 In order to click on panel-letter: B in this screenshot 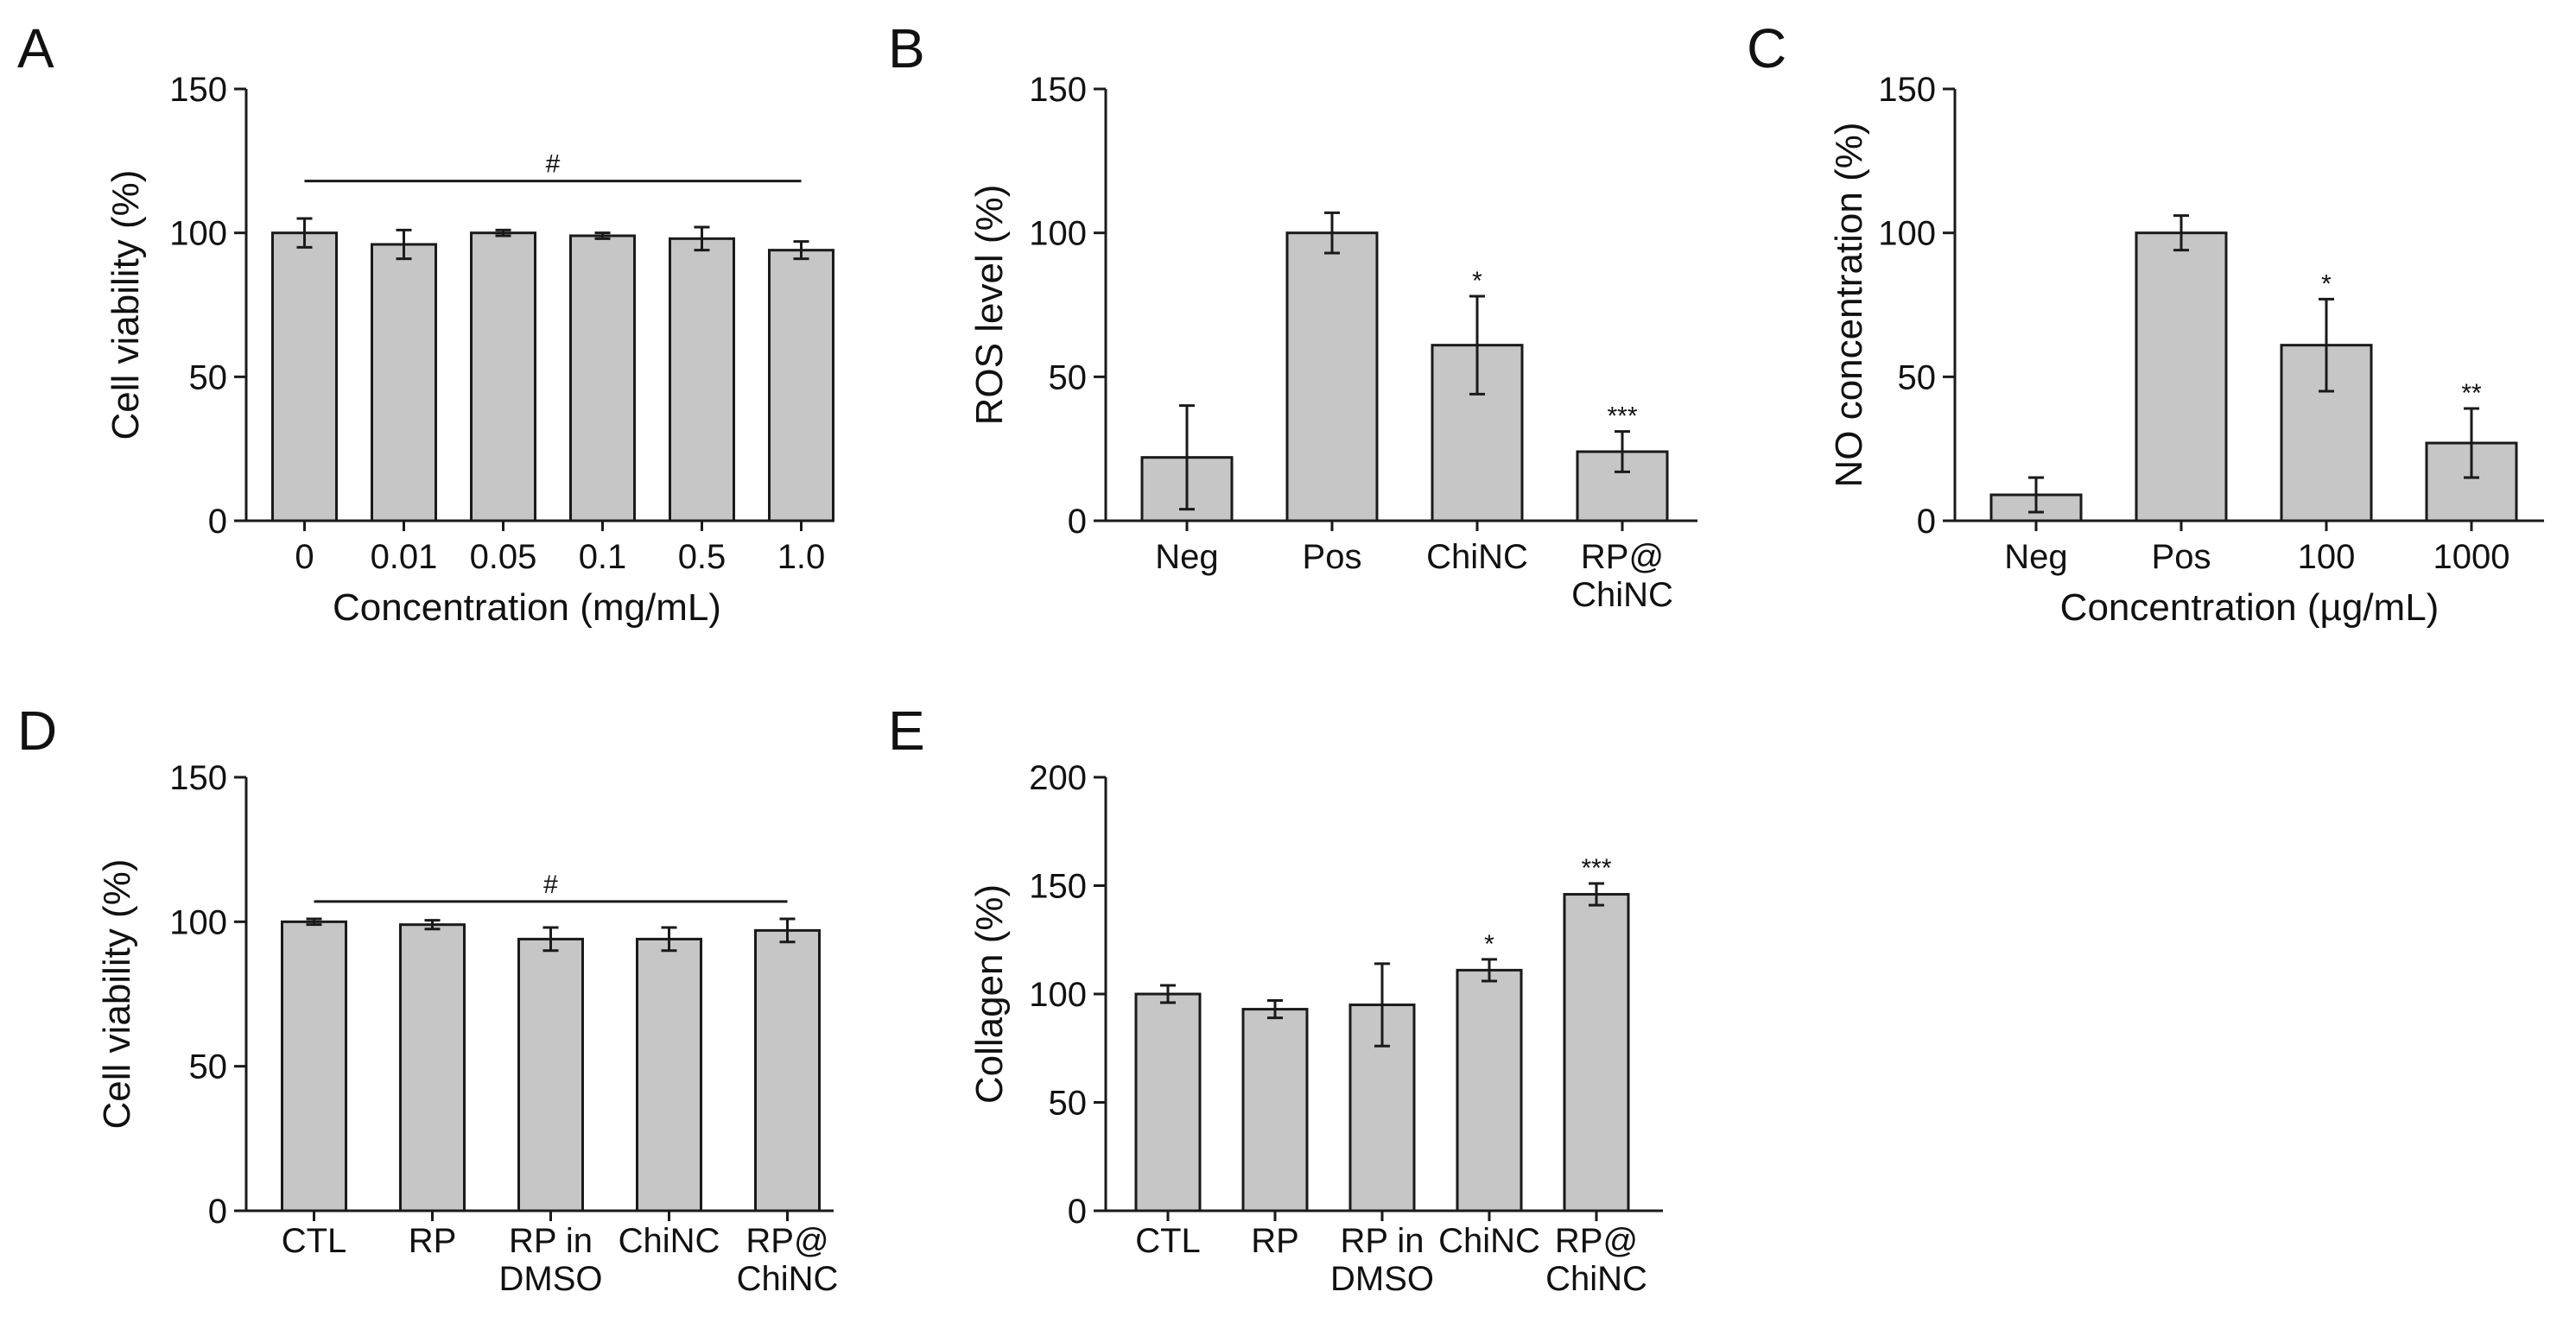, I will do `click(906, 48)`.